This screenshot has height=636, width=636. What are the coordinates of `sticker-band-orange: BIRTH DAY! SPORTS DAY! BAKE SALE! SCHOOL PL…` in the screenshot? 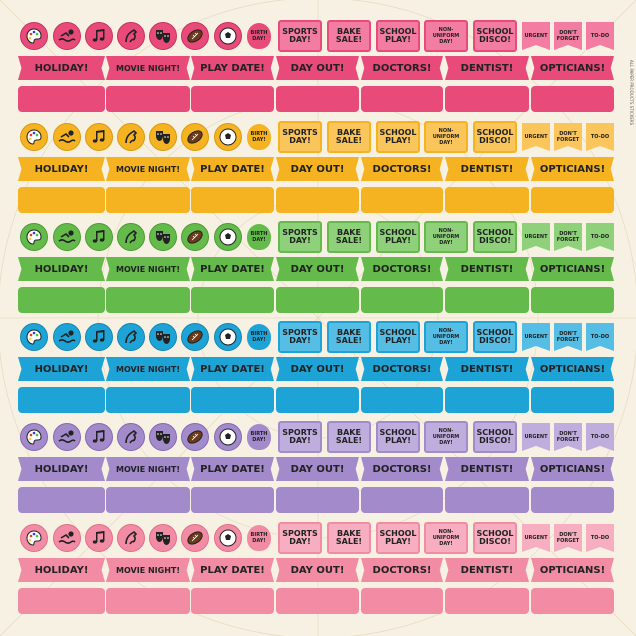 It's located at (317, 169).